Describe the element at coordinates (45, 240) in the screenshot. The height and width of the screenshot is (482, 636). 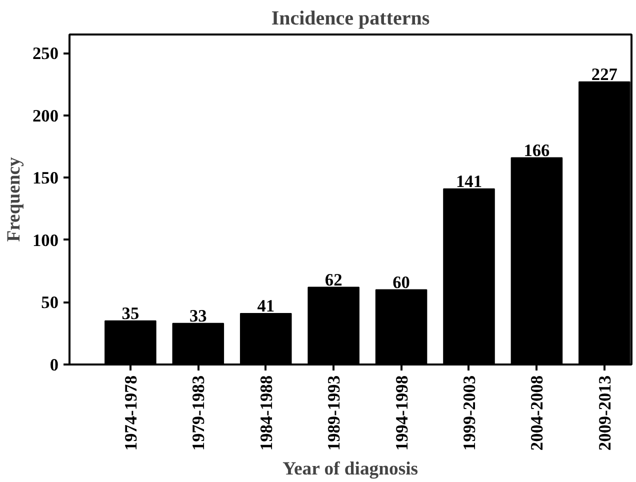
I see `y-tick-label: 100` at that location.